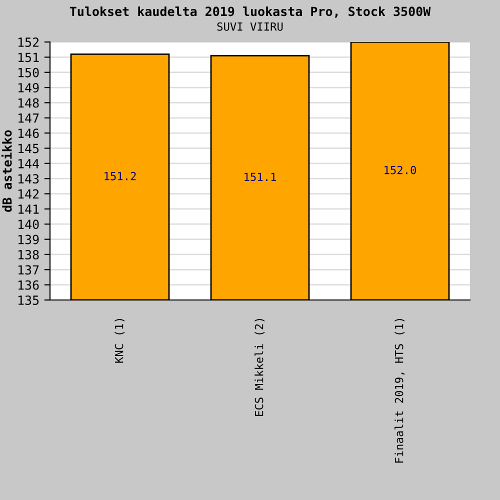 This screenshot has width=500, height=500. What do you see at coordinates (28, 149) in the screenshot?
I see `y-tick-label: 145` at bounding box center [28, 149].